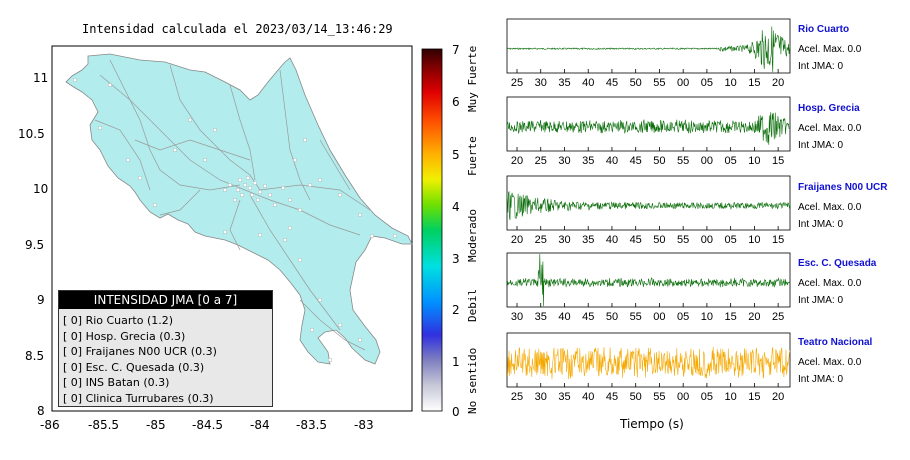 The image size is (910, 460). Describe the element at coordinates (40, 189) in the screenshot. I see `y-tick: 10` at that location.